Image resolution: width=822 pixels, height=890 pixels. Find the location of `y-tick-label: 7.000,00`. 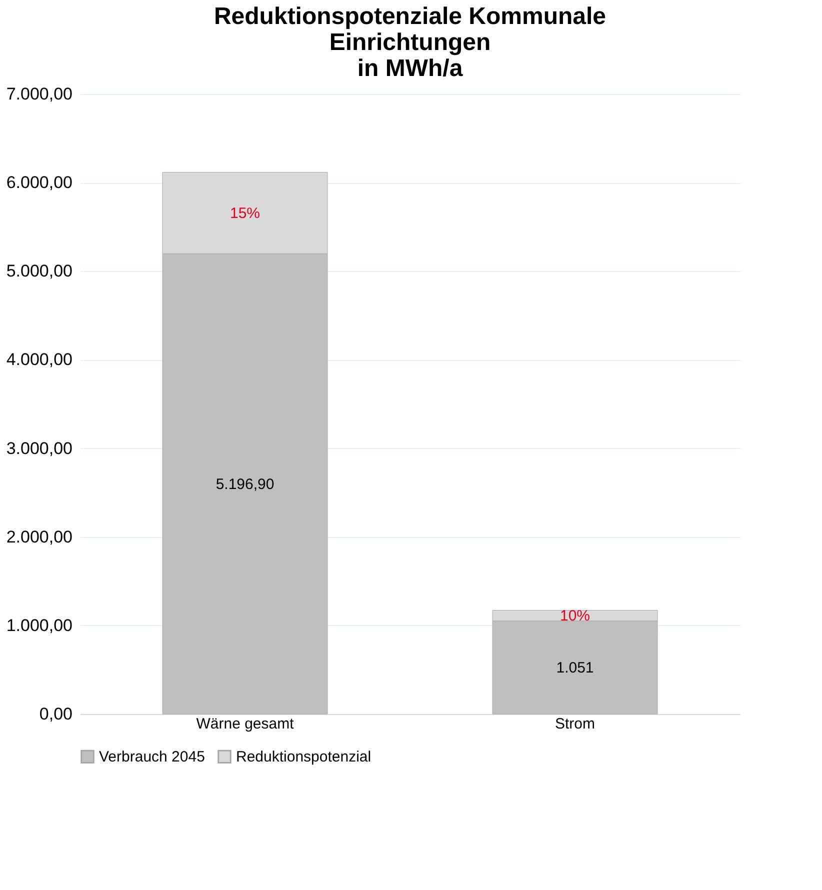

y-tick-label: 7.000,00 is located at coordinates (39, 94).